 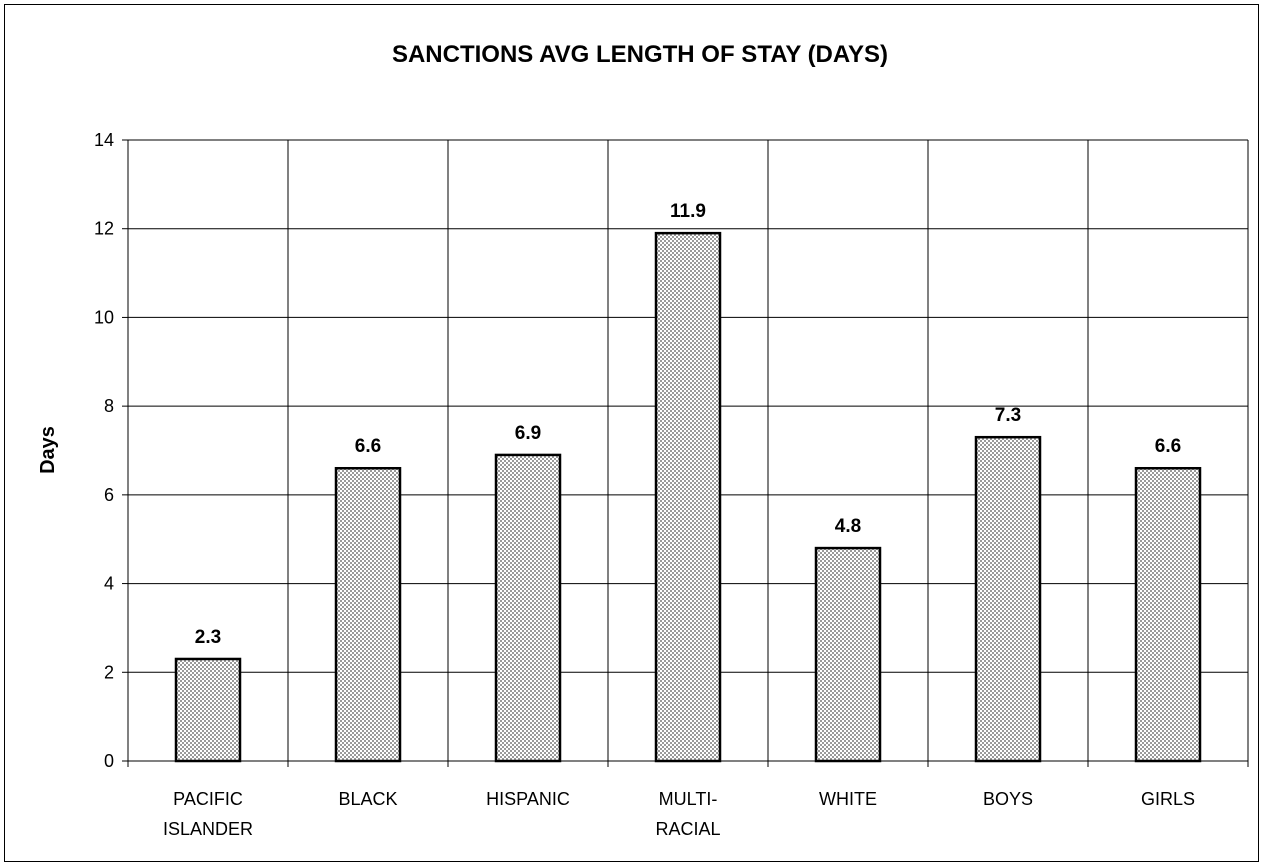 I want to click on chart-title: SANCTIONS AVG LENGTH OF STAY (DAYS), so click(x=640, y=54).